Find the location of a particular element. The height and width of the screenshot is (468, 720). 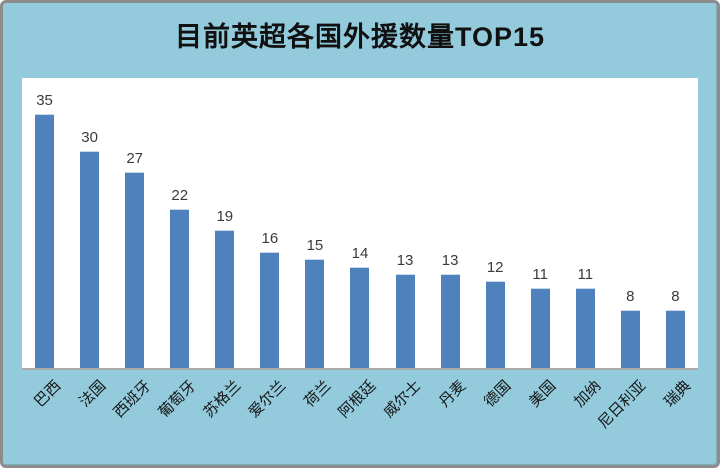

bar-column: 14 is located at coordinates (359, 223).